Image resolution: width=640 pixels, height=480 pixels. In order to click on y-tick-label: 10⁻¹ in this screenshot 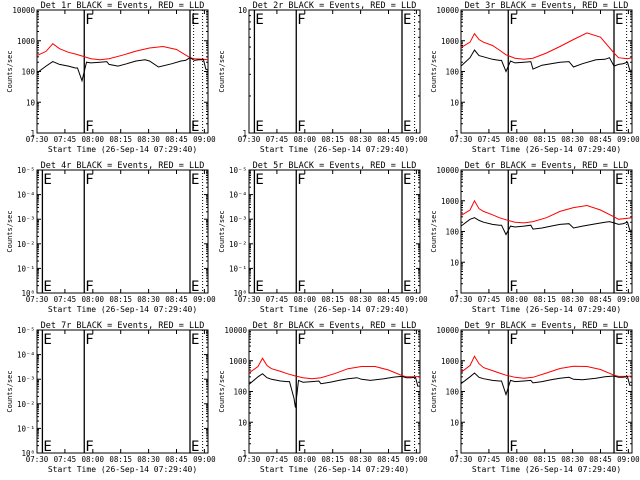, I will do `click(238, 268)`.